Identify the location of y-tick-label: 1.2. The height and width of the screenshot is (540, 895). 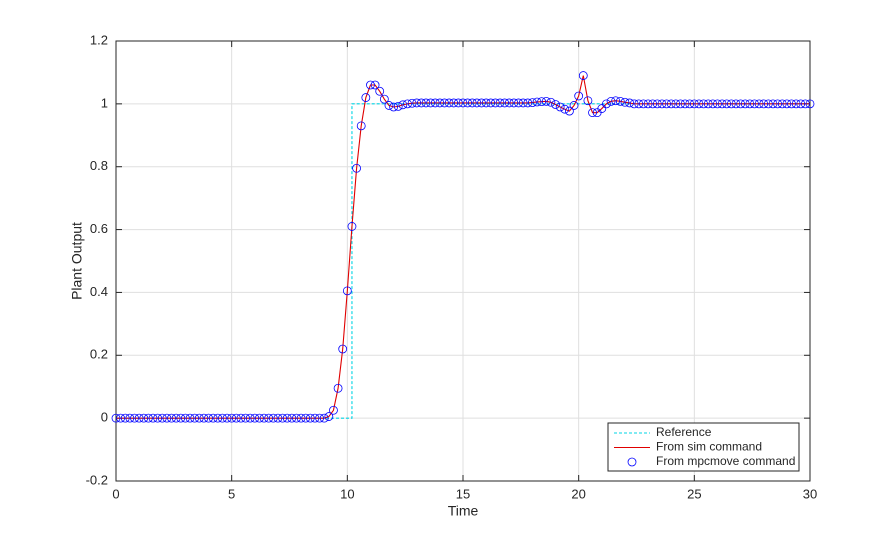
(99, 39).